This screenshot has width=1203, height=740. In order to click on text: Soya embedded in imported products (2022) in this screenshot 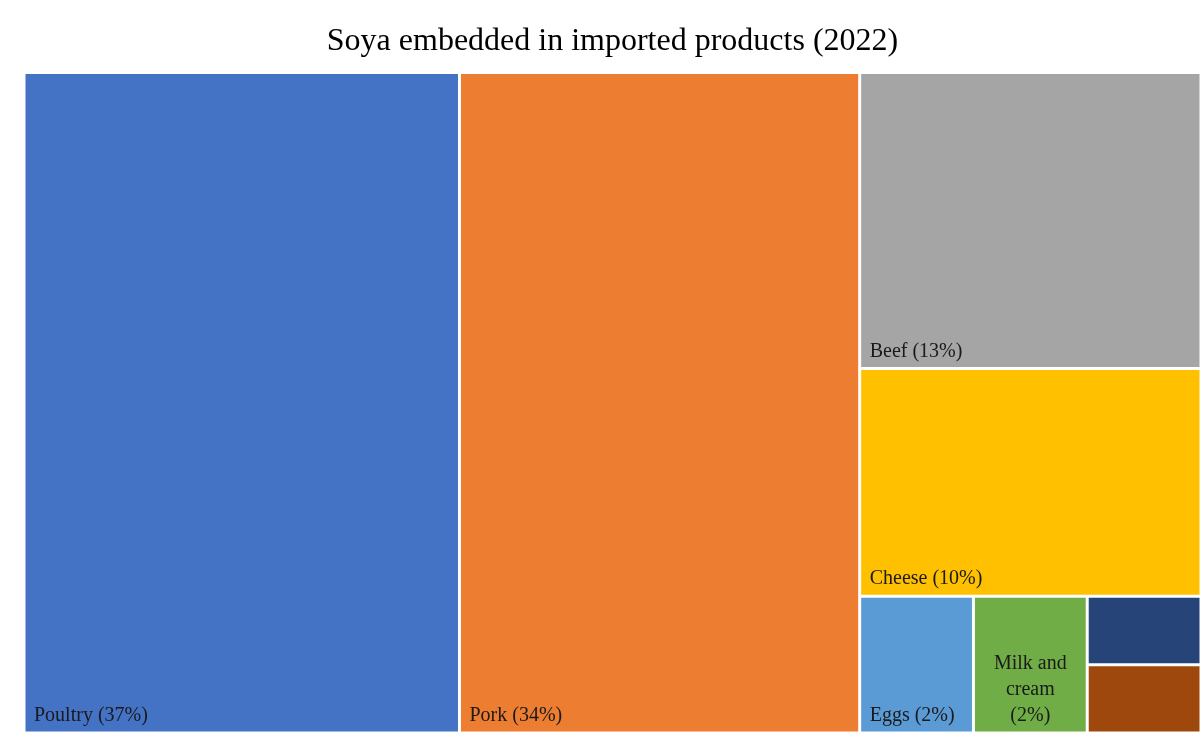, I will do `click(612, 38)`.